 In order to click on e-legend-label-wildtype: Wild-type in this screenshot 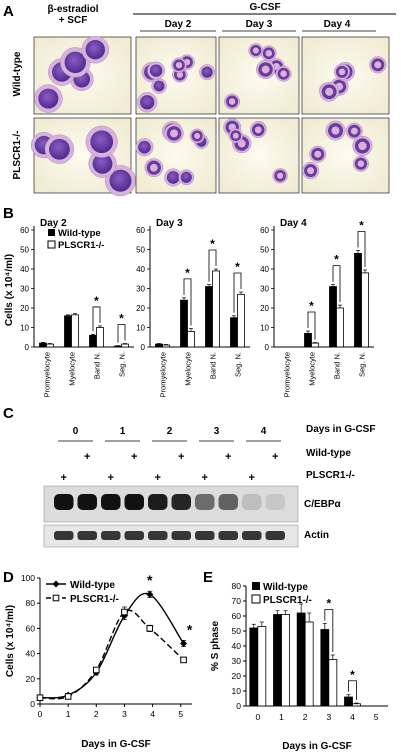, I will do `click(285, 587)`.